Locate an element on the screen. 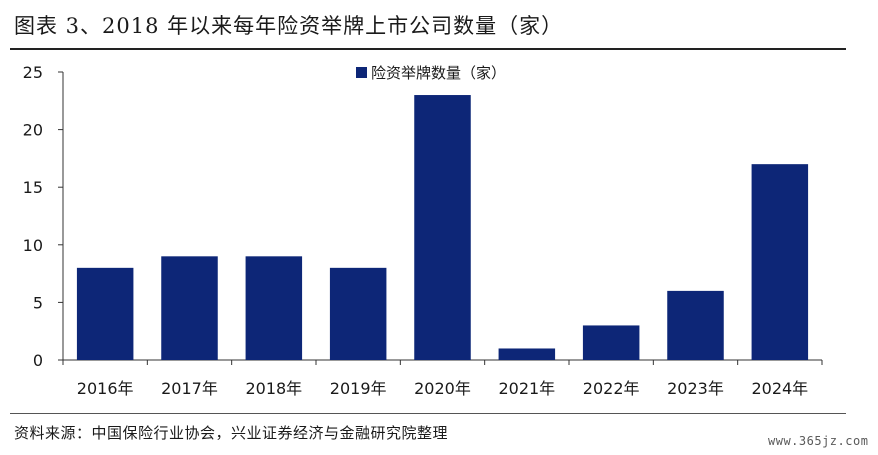 This screenshot has height=455, width=878. y-axis: 0 5 10 15 20 25 is located at coordinates (43, 216).